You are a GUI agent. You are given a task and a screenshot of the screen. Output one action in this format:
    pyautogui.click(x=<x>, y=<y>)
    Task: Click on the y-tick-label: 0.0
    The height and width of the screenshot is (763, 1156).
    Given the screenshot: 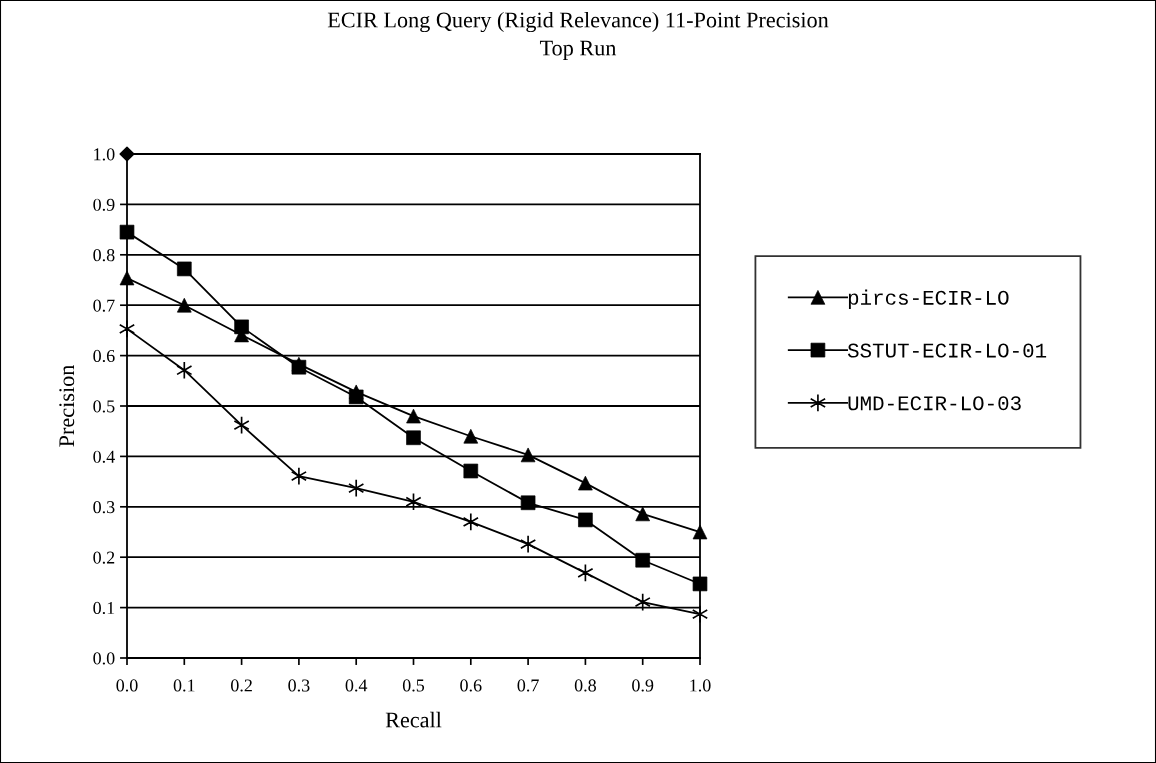 What is the action you would take?
    pyautogui.click(x=104, y=658)
    